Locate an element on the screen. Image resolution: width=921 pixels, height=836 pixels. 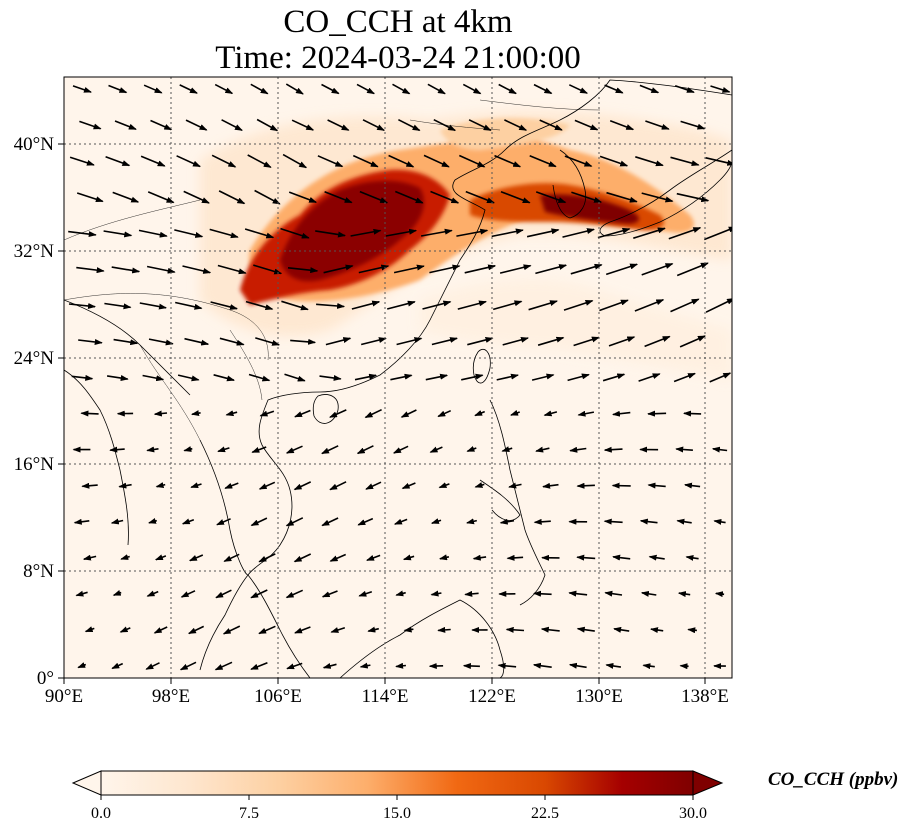
colorbar-bar is located at coordinates (397, 783).